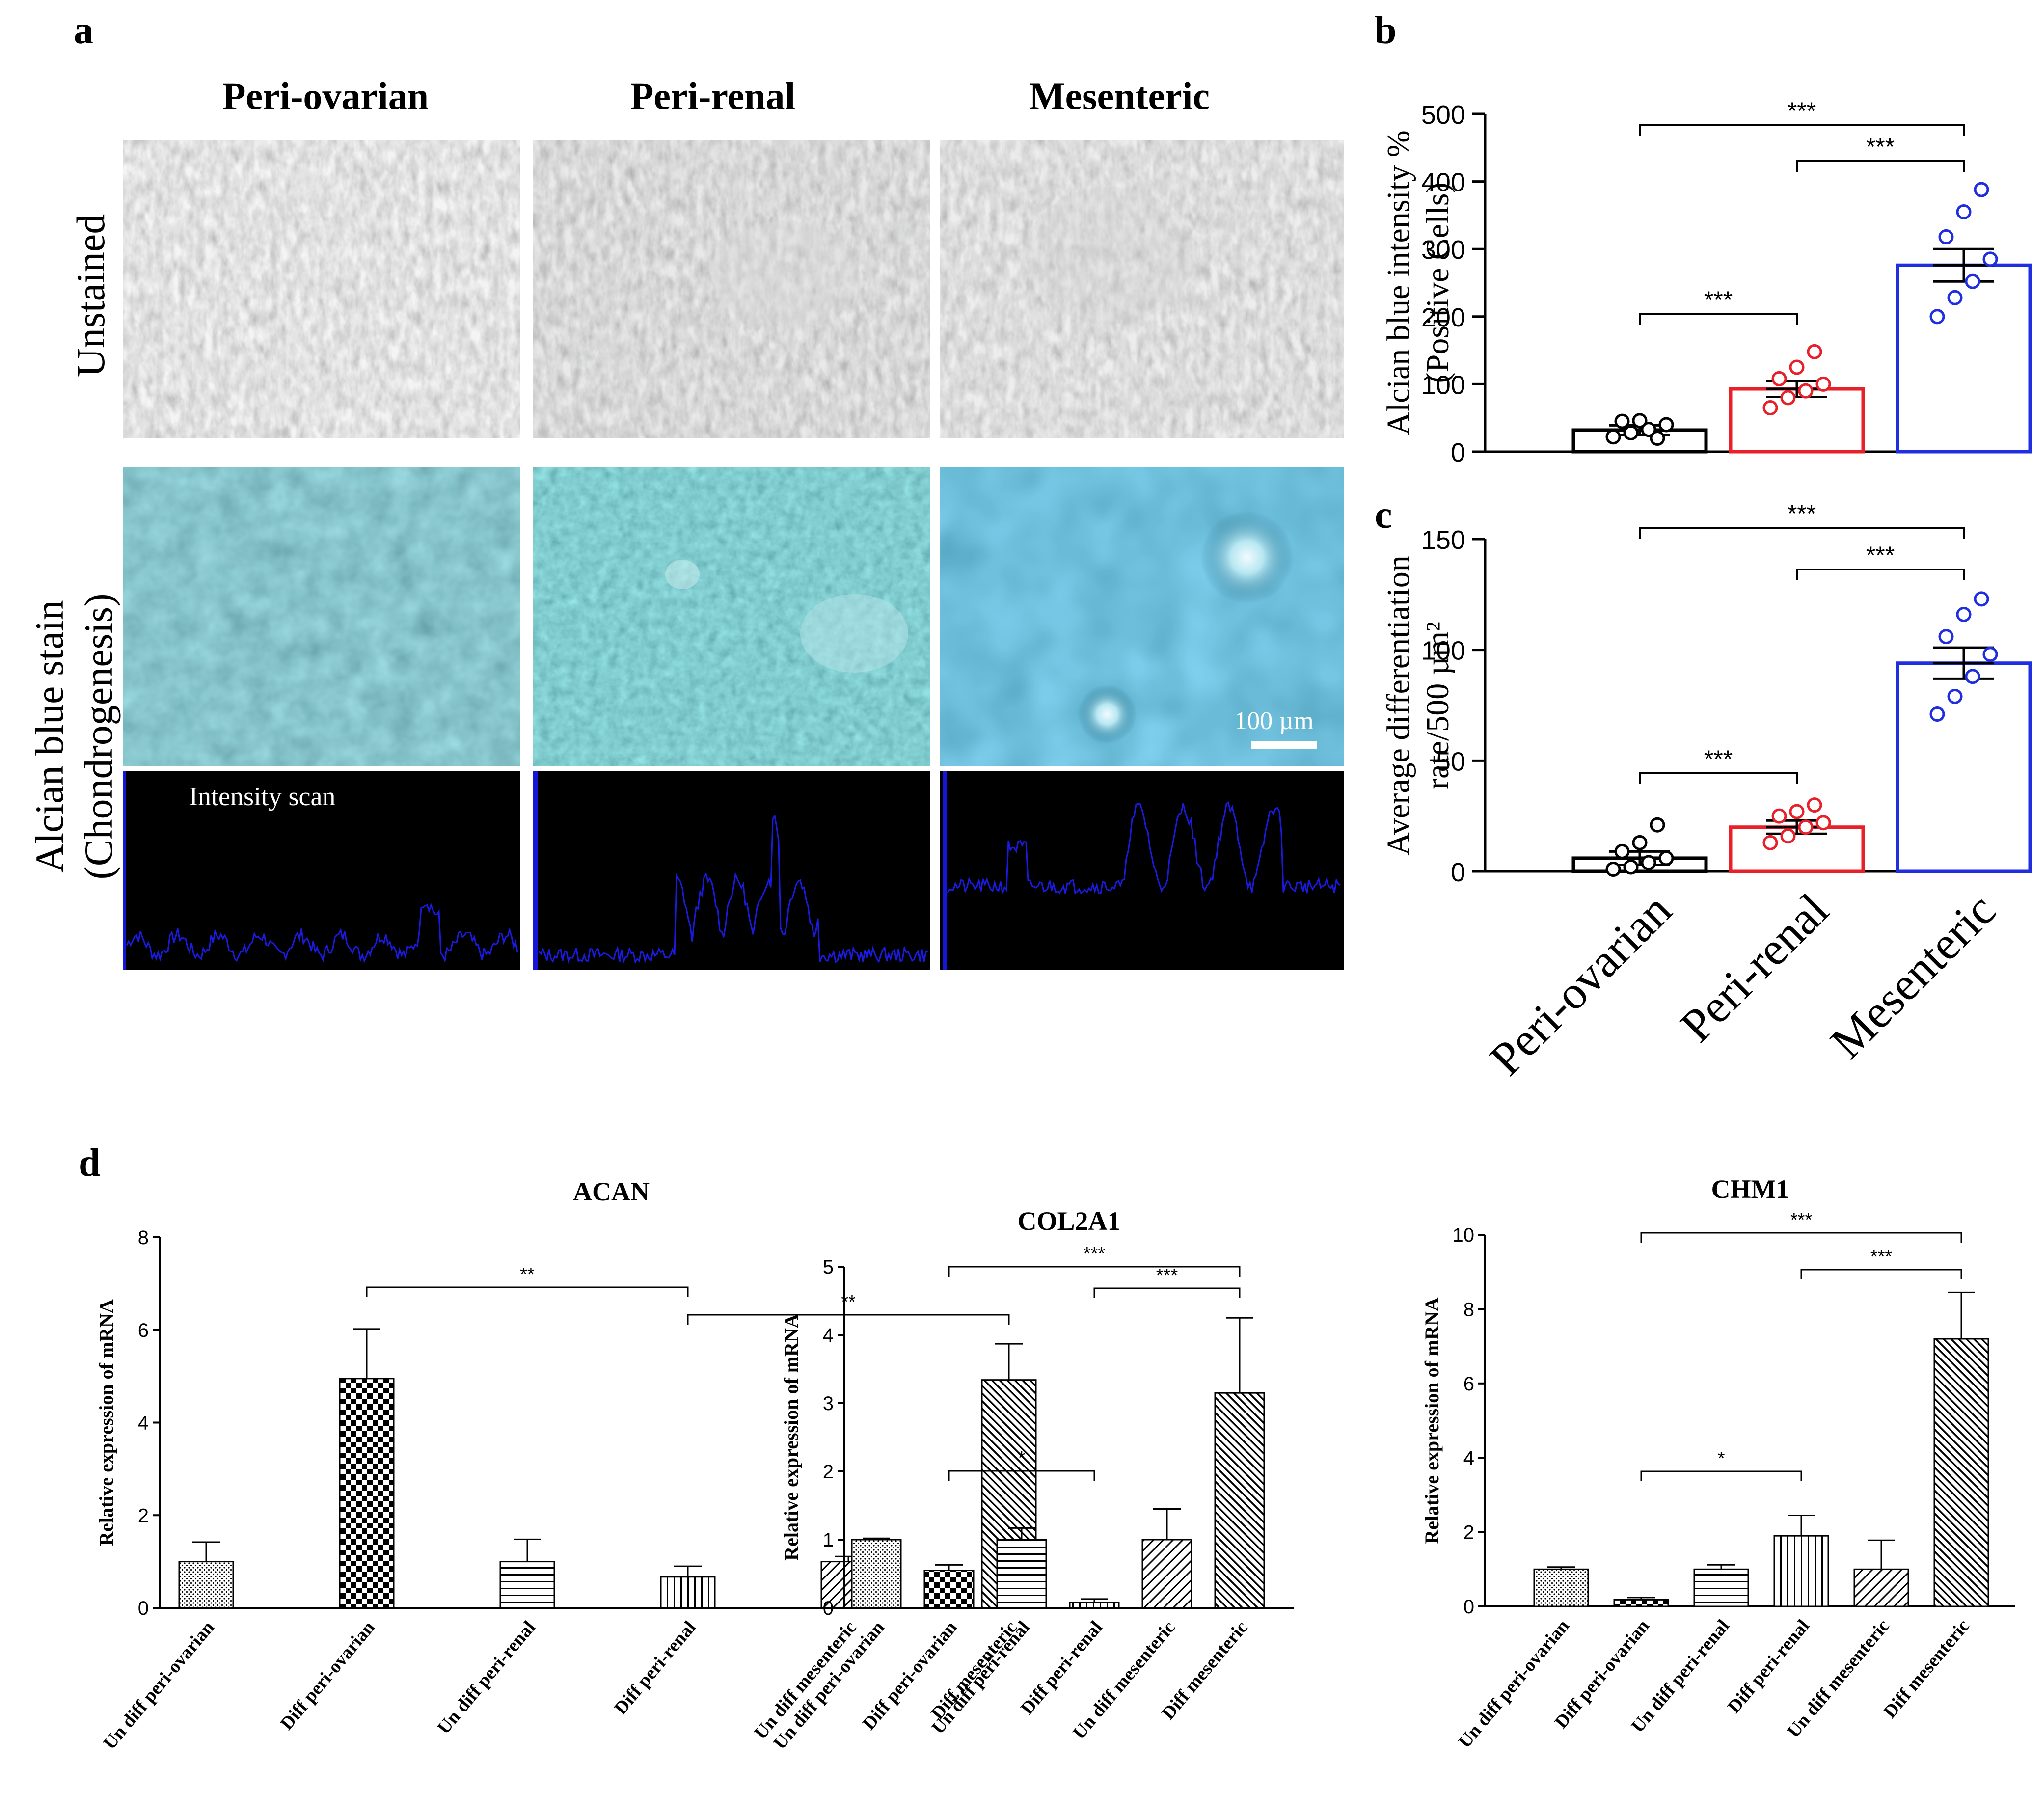 Image resolution: width=2032 pixels, height=1820 pixels. I want to click on panel-label-b: b, so click(1386, 30).